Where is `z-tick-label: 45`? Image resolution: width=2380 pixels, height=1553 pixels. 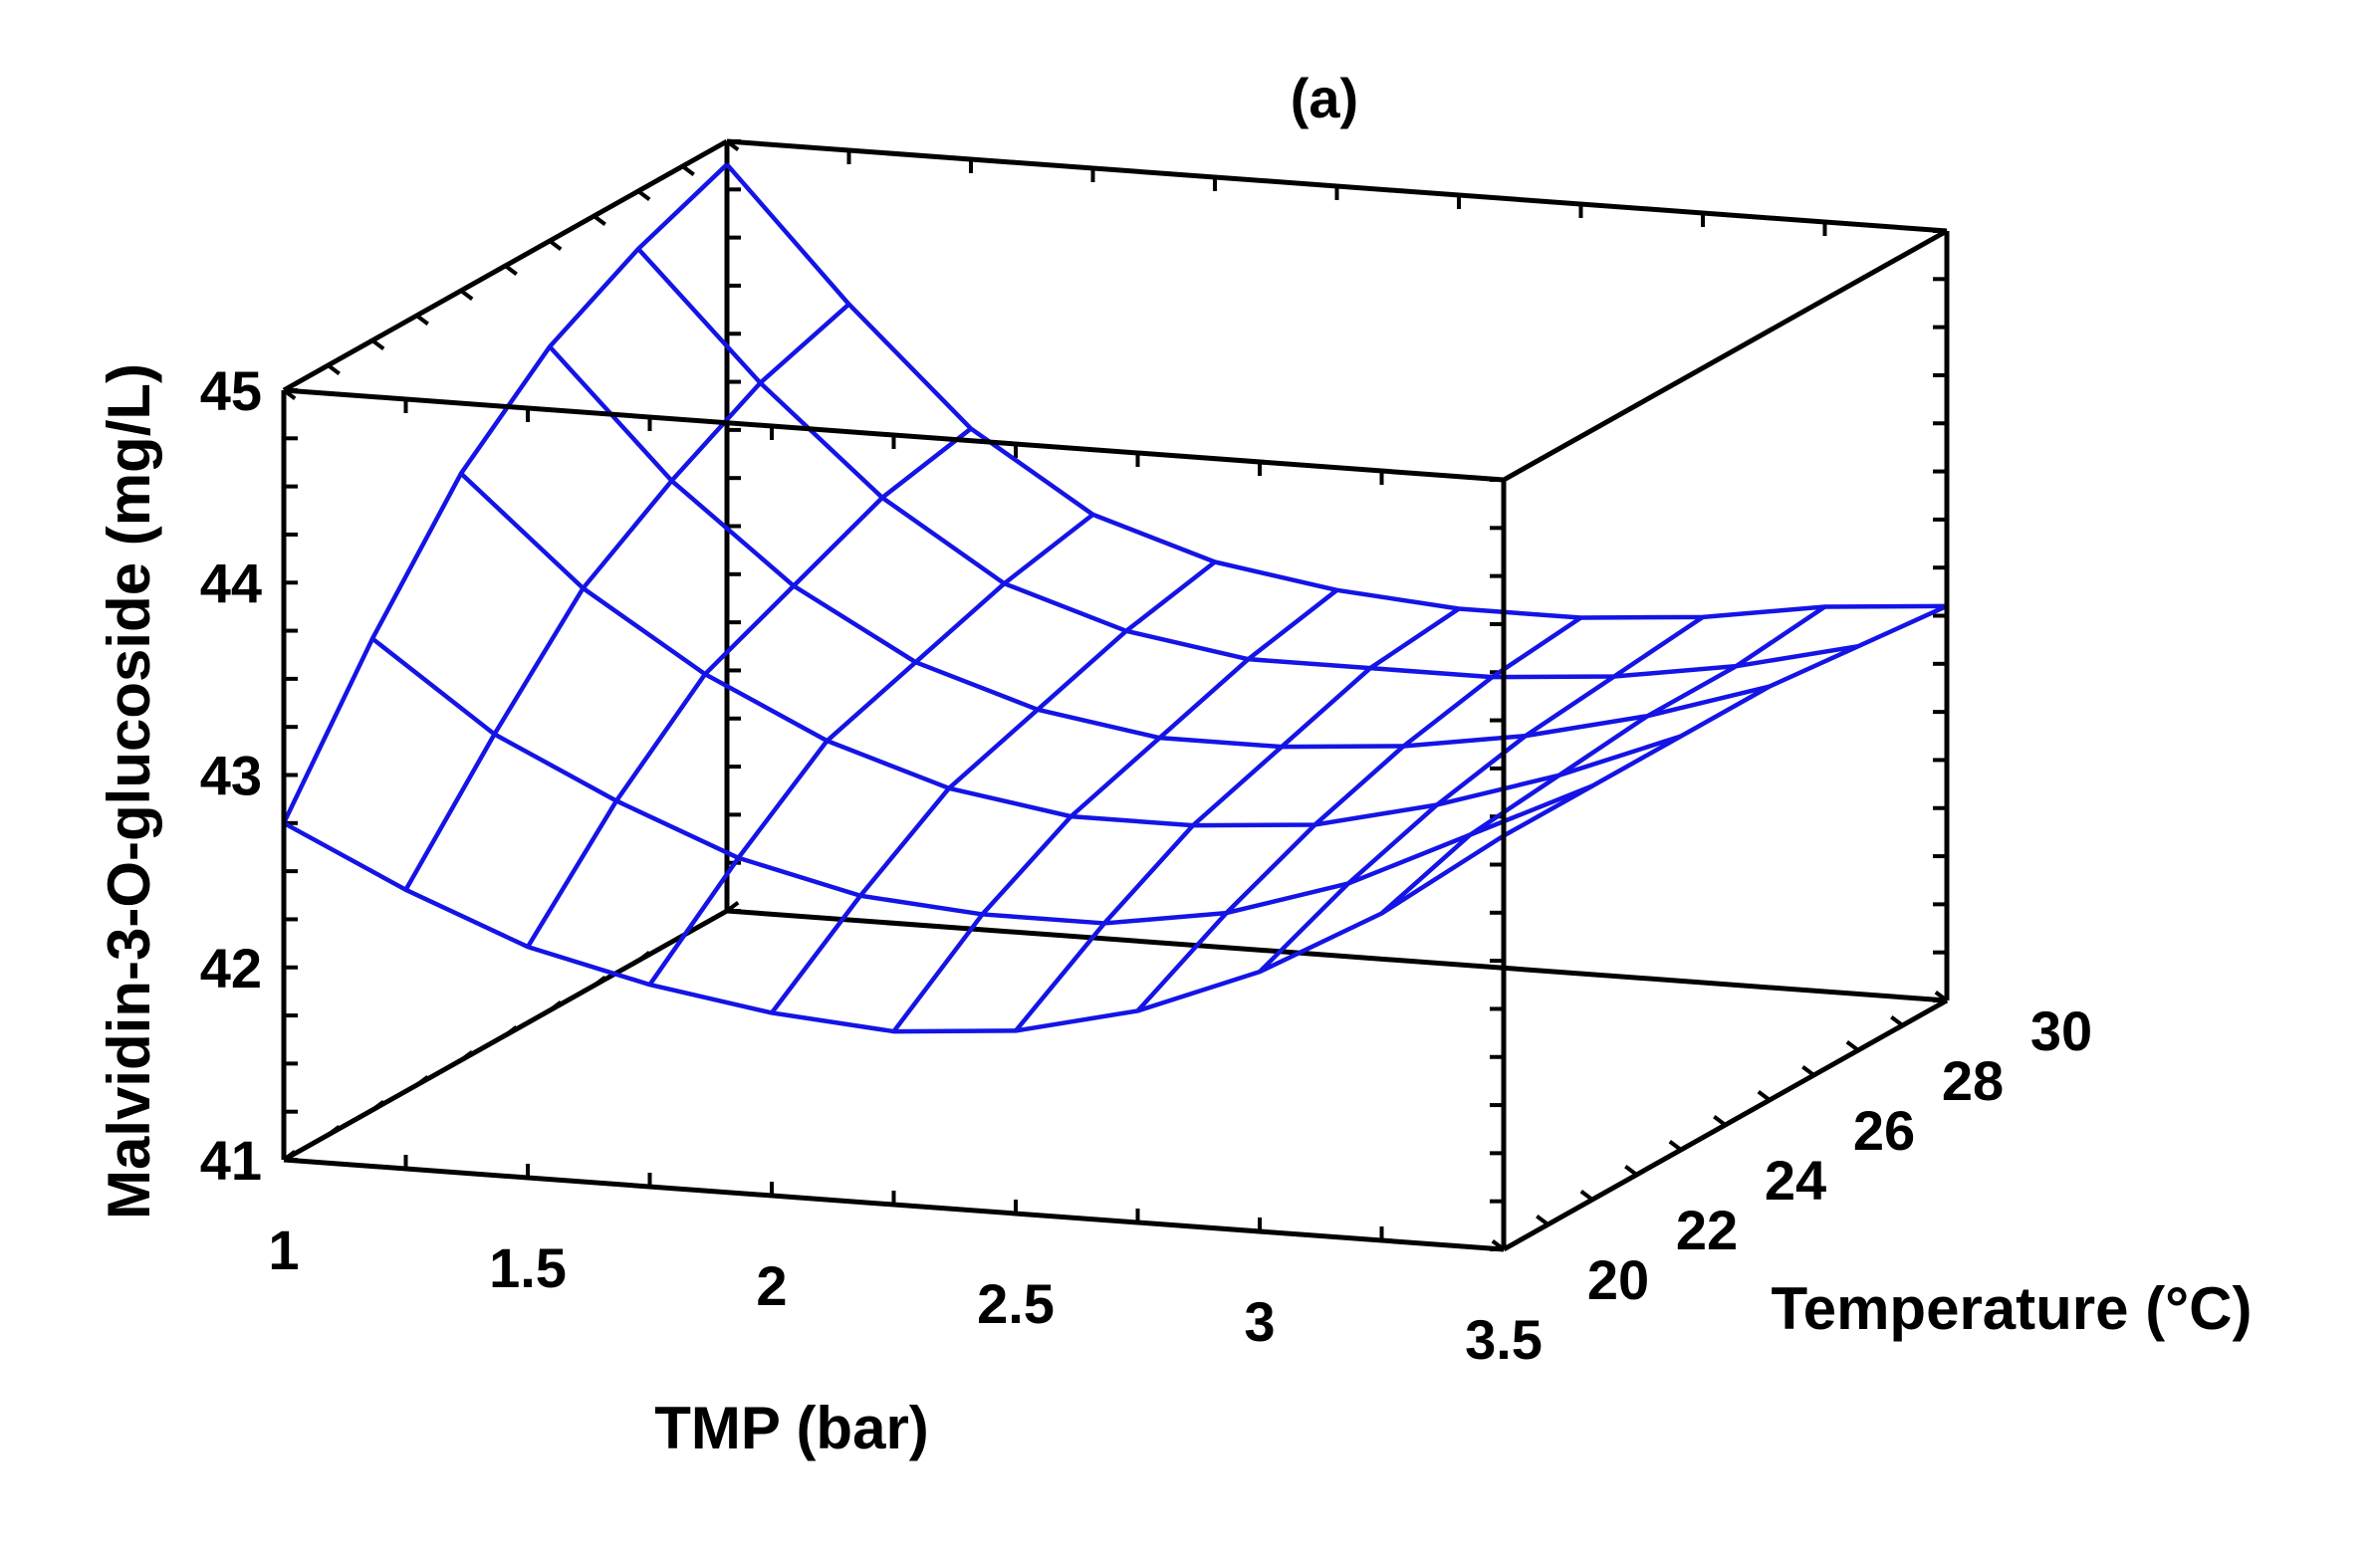
z-tick-label: 45 is located at coordinates (231, 391).